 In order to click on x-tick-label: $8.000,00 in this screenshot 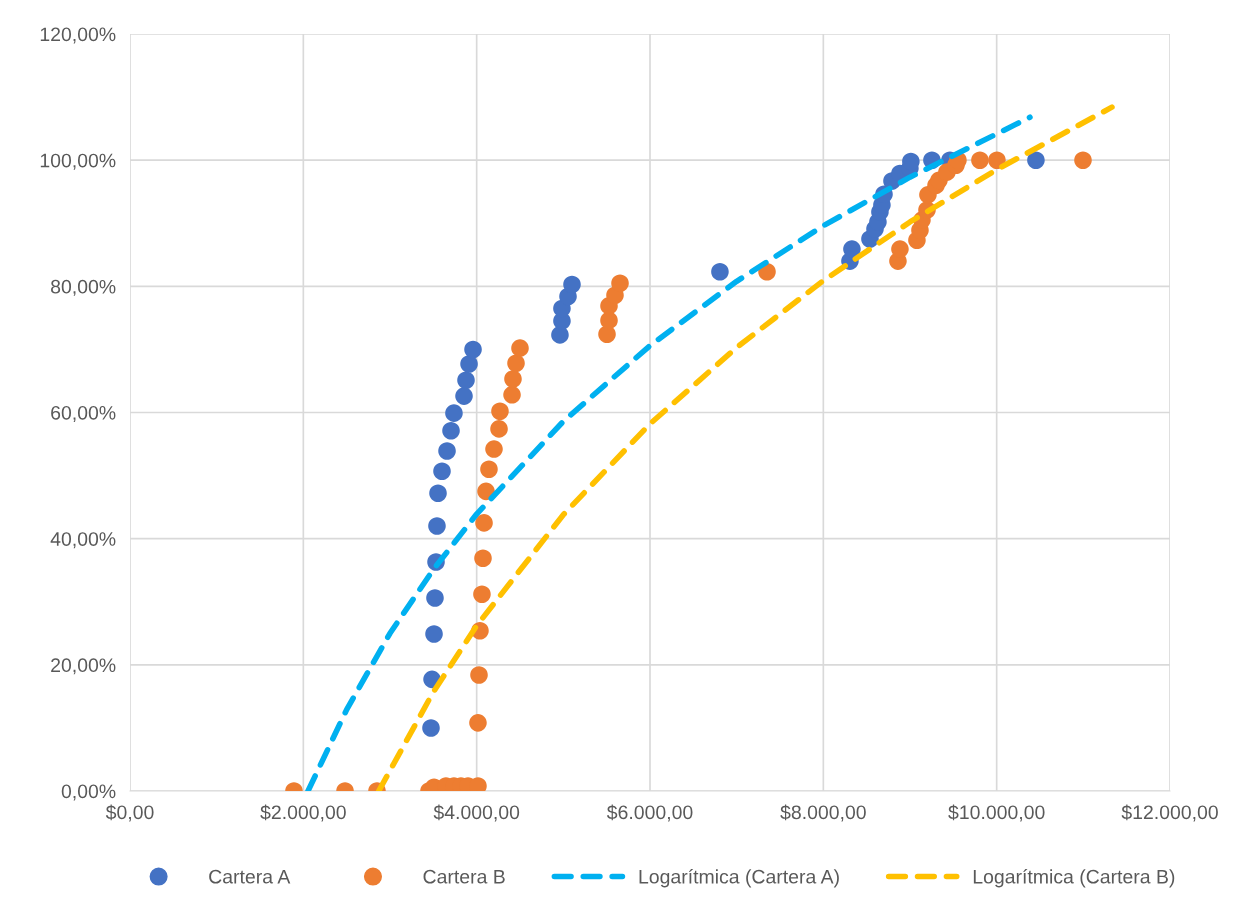, I will do `click(823, 813)`.